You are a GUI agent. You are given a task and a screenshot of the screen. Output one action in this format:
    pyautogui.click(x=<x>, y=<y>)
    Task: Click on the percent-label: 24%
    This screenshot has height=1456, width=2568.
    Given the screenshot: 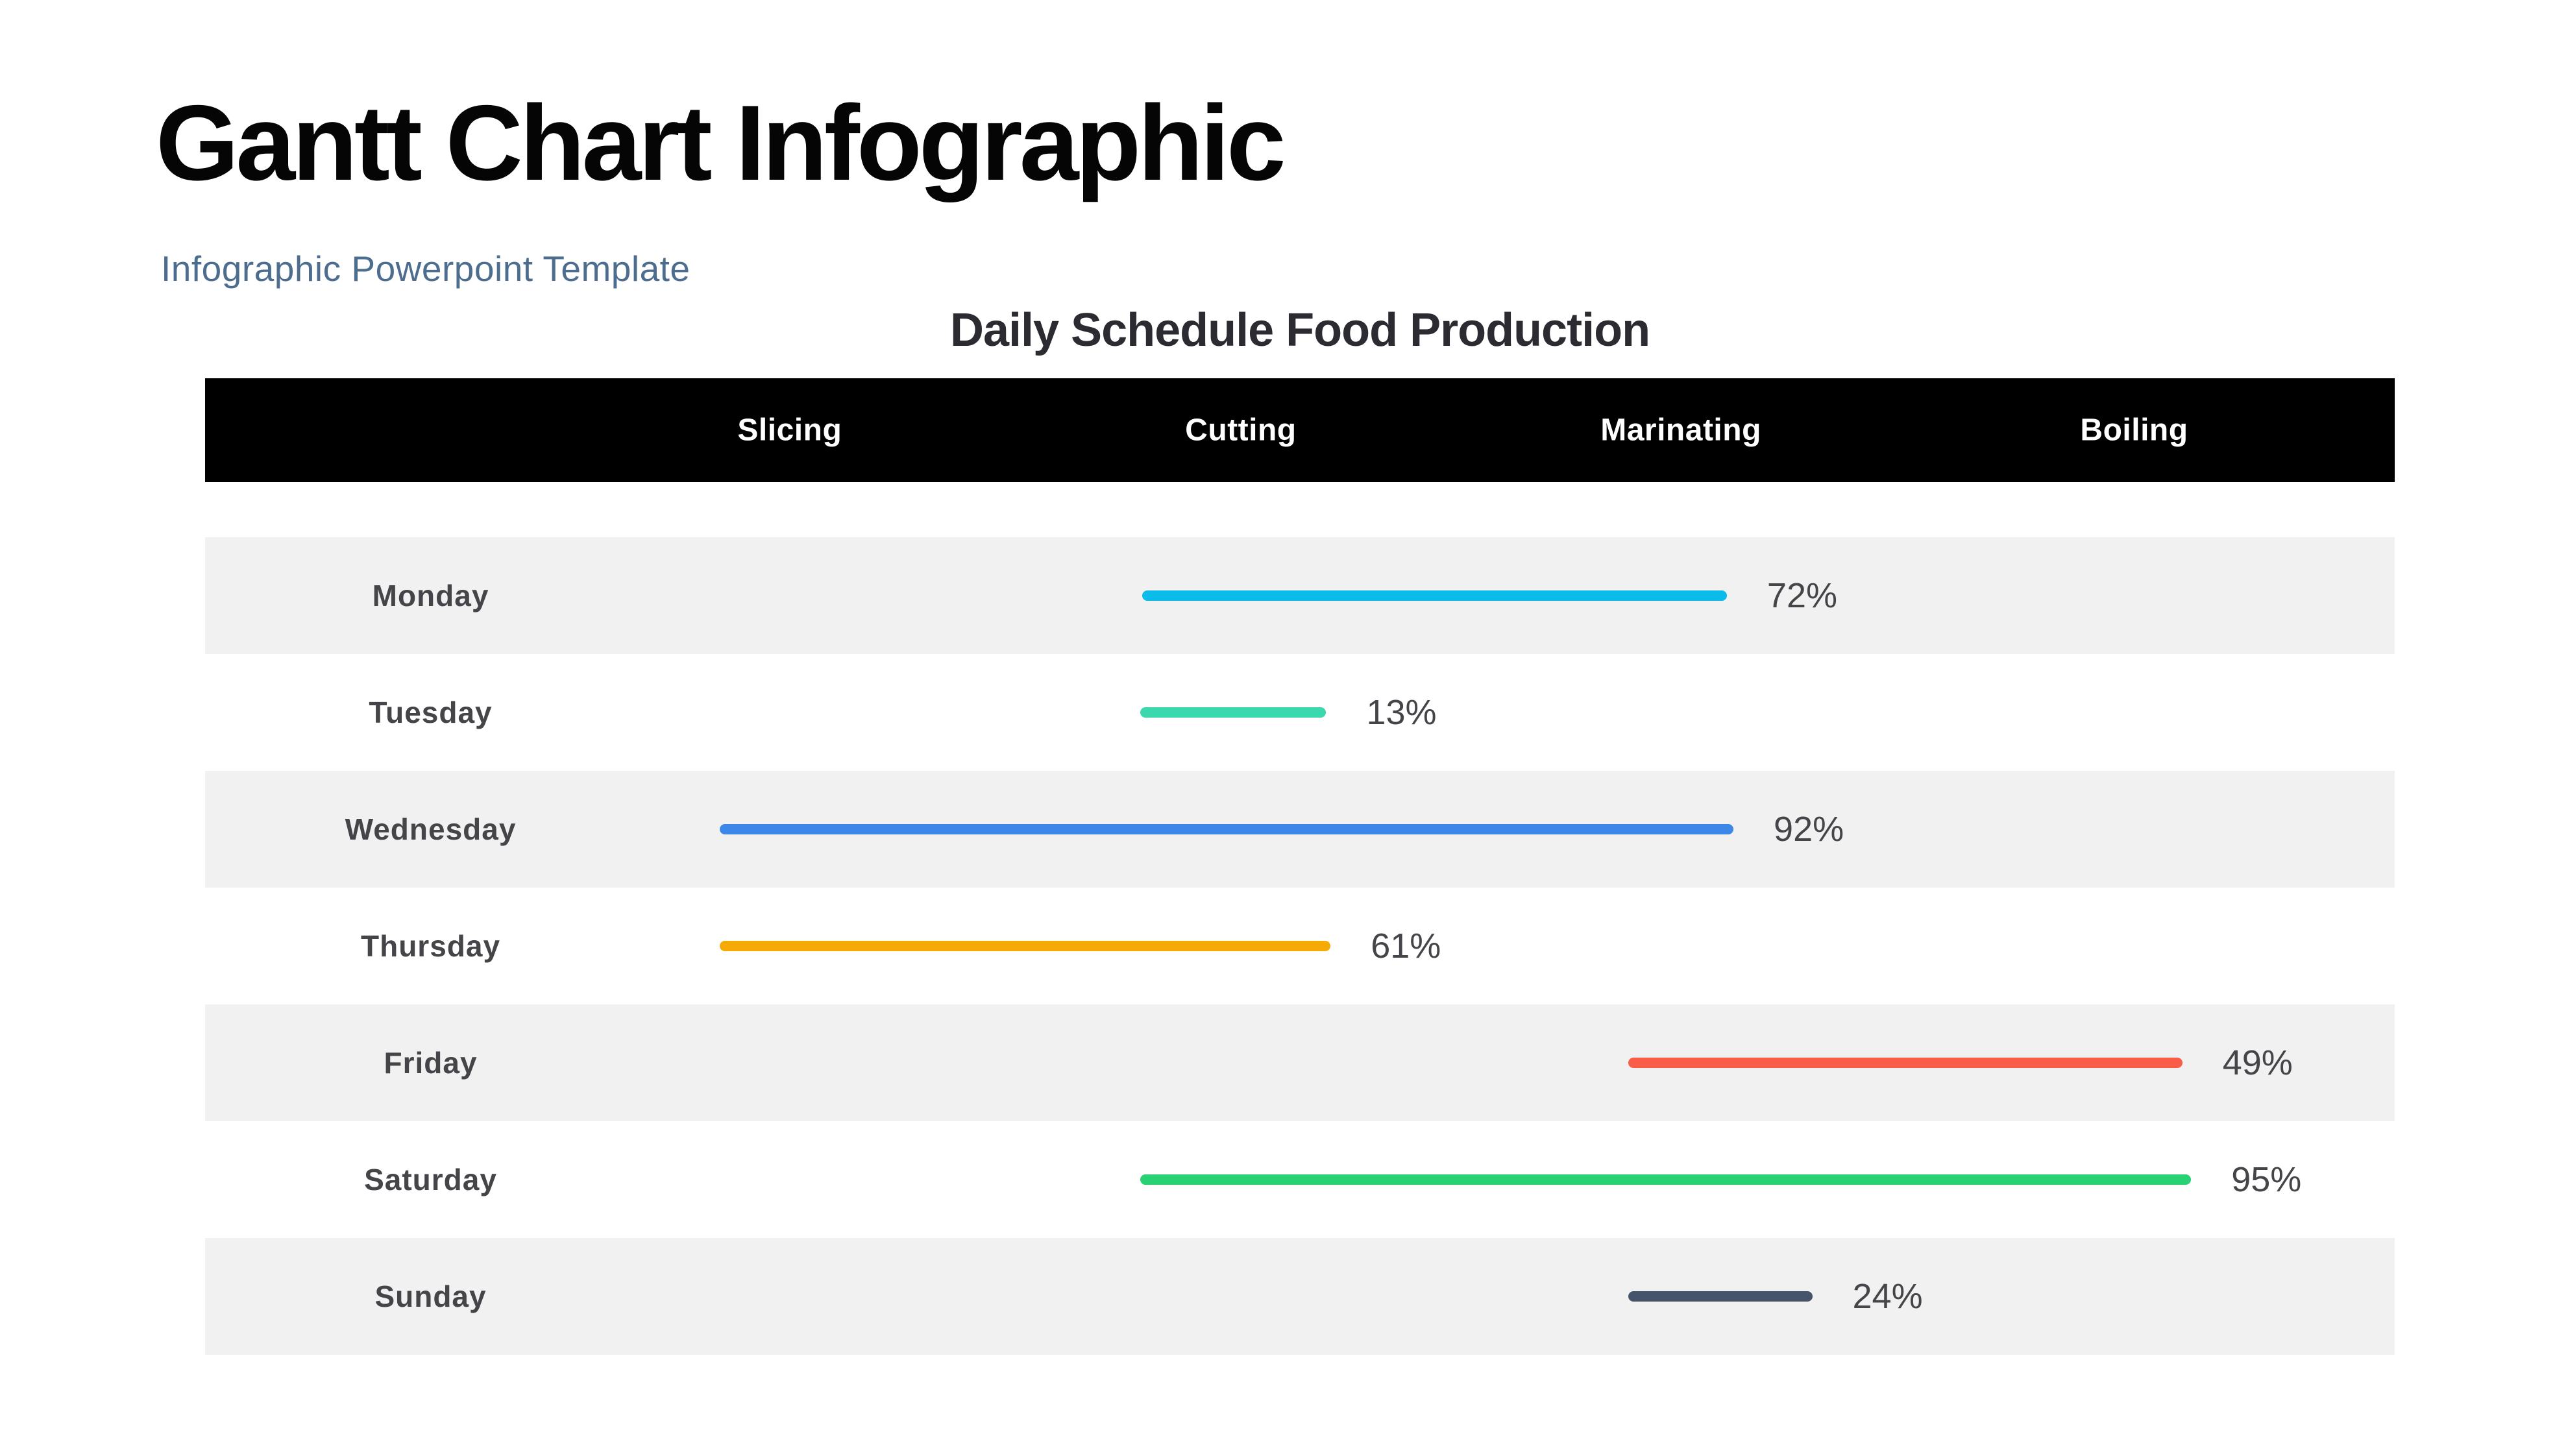 What is the action you would take?
    pyautogui.click(x=1887, y=1296)
    